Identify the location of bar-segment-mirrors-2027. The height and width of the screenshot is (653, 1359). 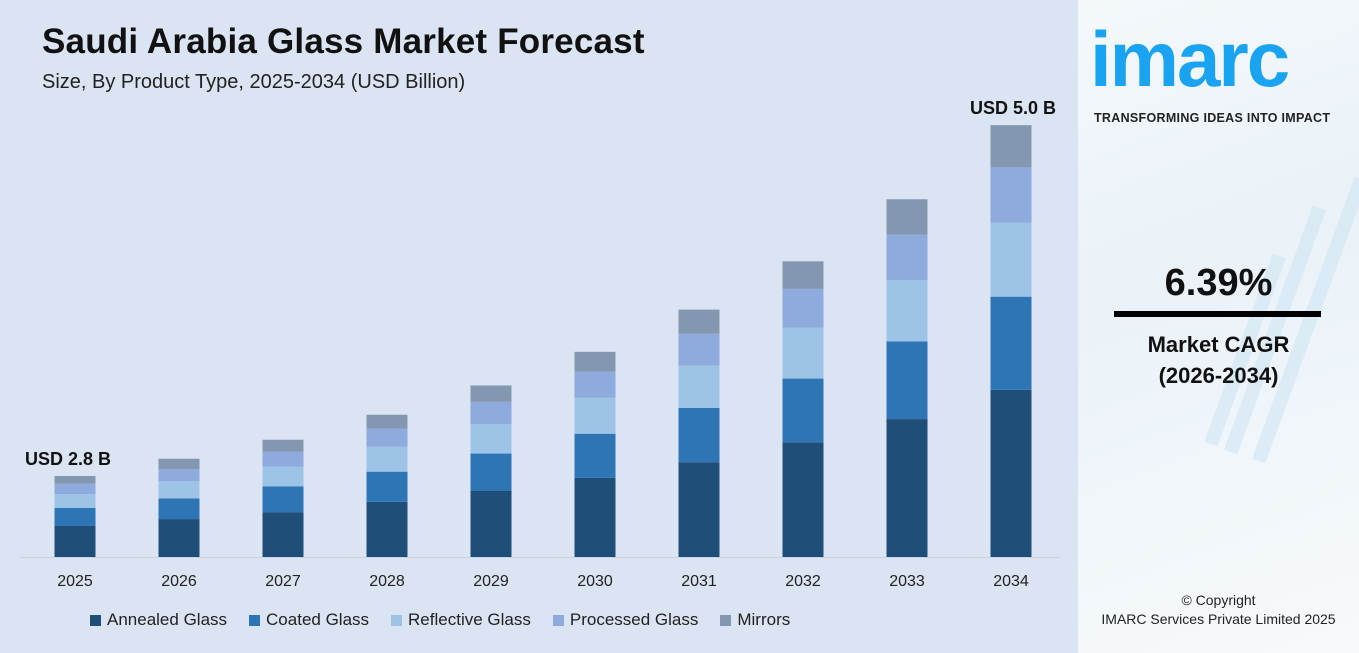
(283, 445).